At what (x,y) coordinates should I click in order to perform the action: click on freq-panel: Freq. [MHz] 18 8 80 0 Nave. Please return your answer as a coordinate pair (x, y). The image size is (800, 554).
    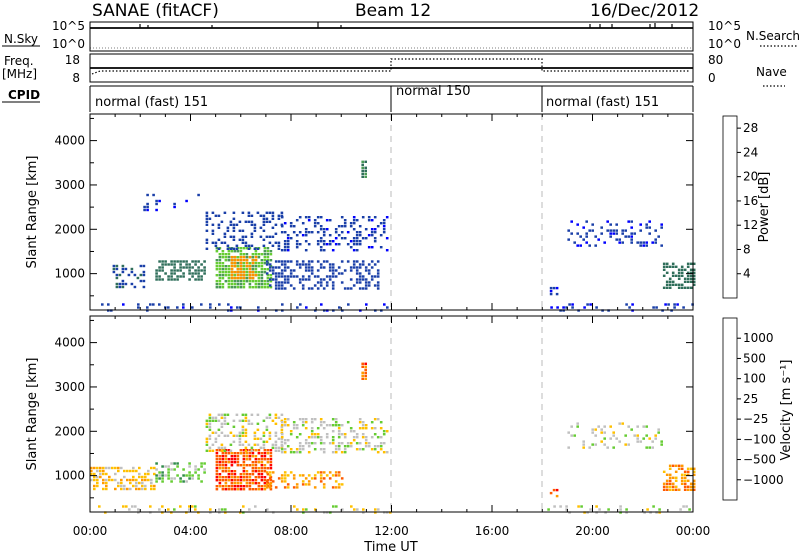
    Looking at the image, I should click on (394, 70).